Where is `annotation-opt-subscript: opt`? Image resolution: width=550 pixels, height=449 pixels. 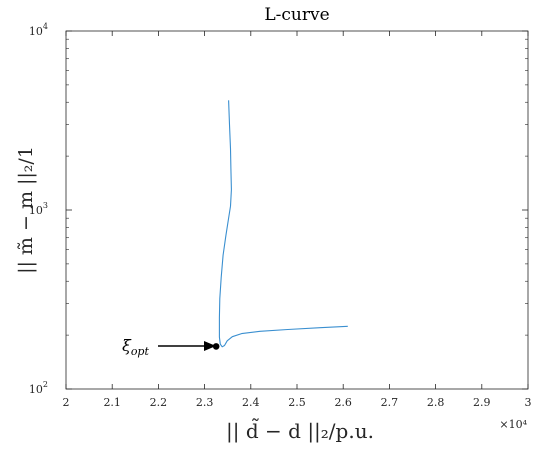
annotation-opt-subscript: opt is located at coordinates (140, 351).